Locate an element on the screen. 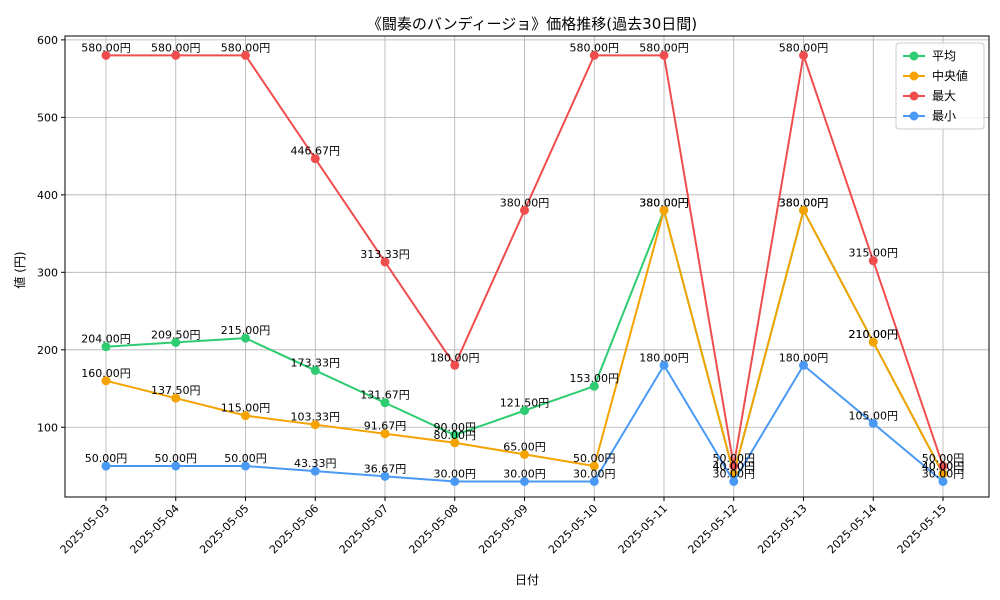 The width and height of the screenshot is (1000, 600). x-tick-label: 2025-05-13 is located at coordinates (782, 529).